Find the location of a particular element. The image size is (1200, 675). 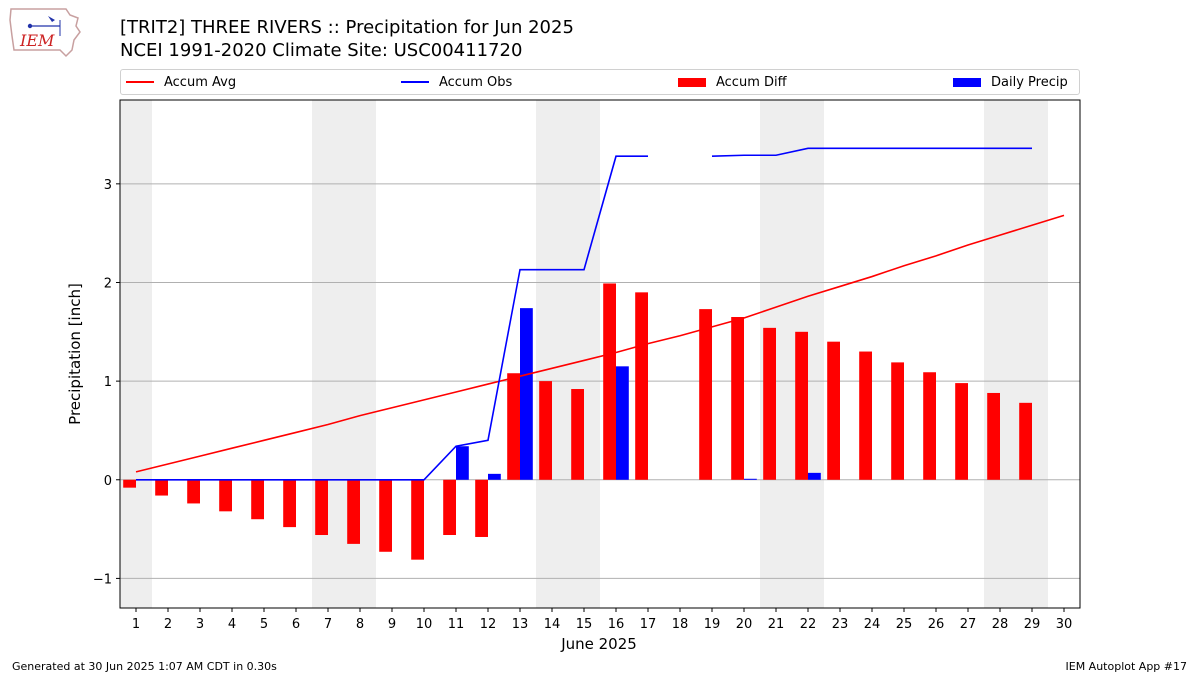

x-tick-label: 5 is located at coordinates (264, 624).